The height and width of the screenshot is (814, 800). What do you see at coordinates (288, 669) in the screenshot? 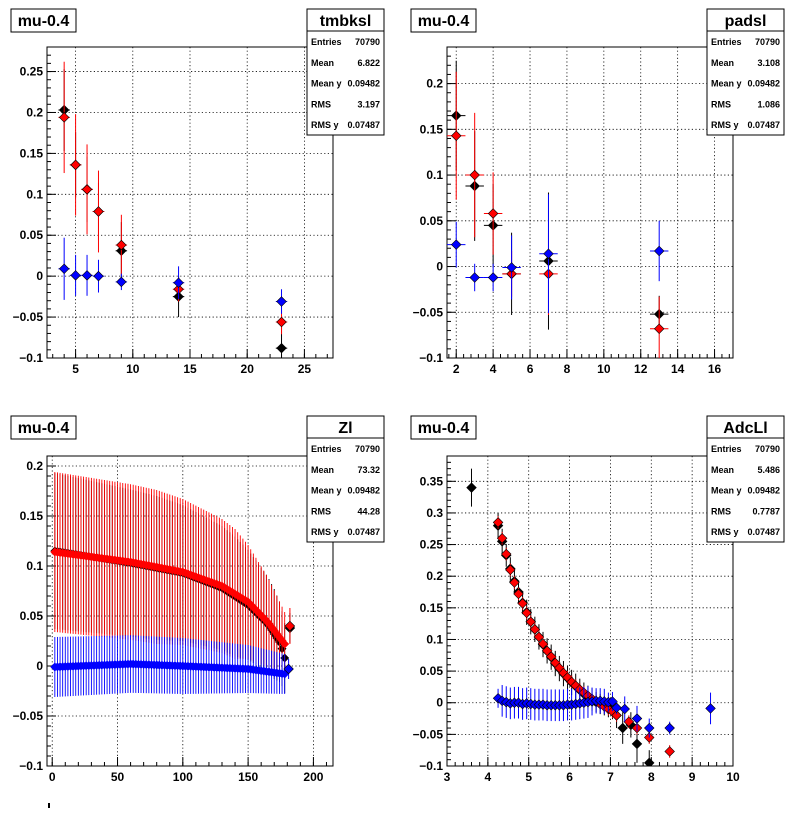
I see `series-blue` at bounding box center [288, 669].